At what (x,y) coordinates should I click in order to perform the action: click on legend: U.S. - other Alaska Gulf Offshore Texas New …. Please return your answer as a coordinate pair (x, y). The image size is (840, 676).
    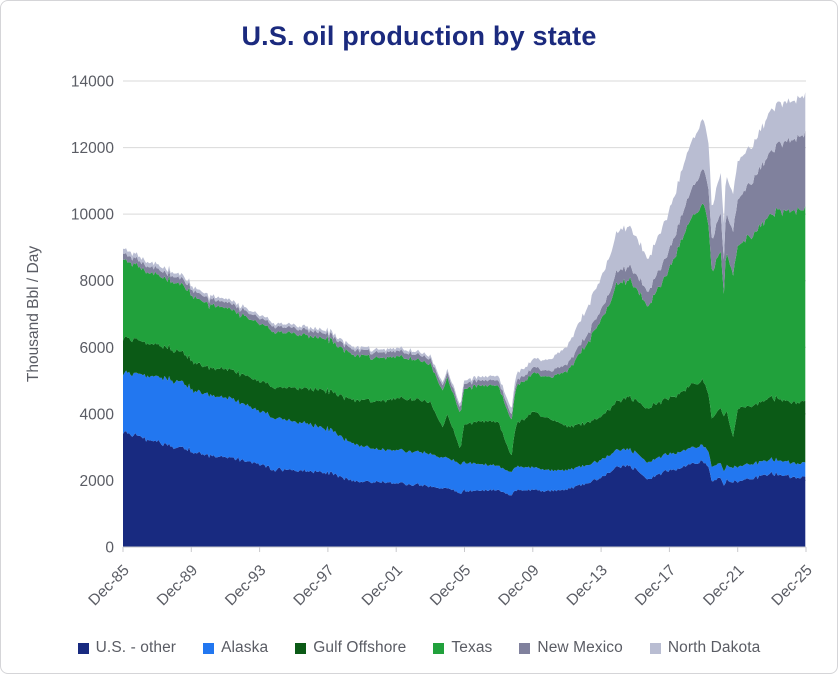
    Looking at the image, I should click on (419, 648).